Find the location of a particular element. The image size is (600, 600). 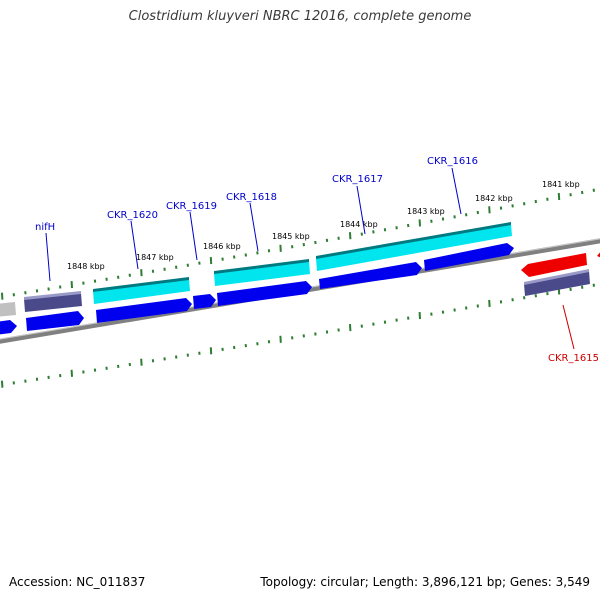

cds-track is located at coordinates (257, 289).